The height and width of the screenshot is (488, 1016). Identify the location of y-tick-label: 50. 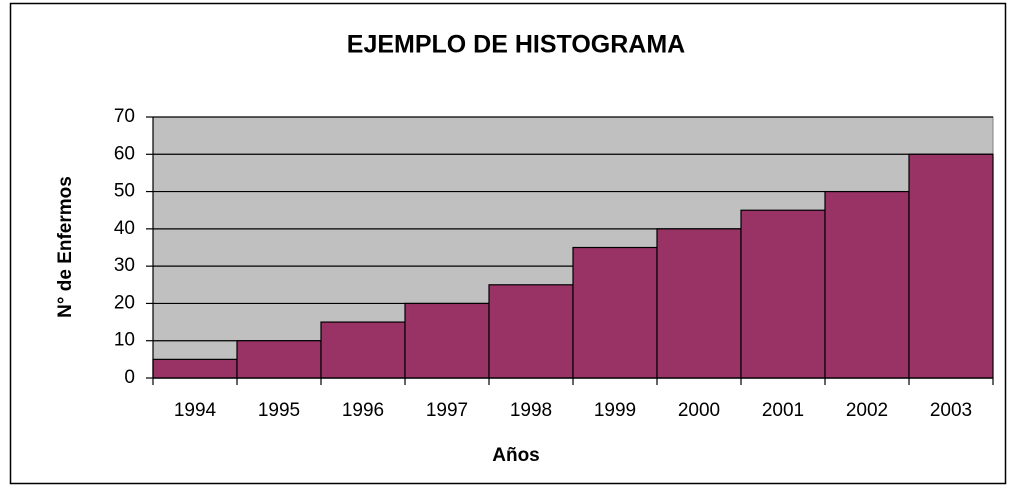
(124, 191).